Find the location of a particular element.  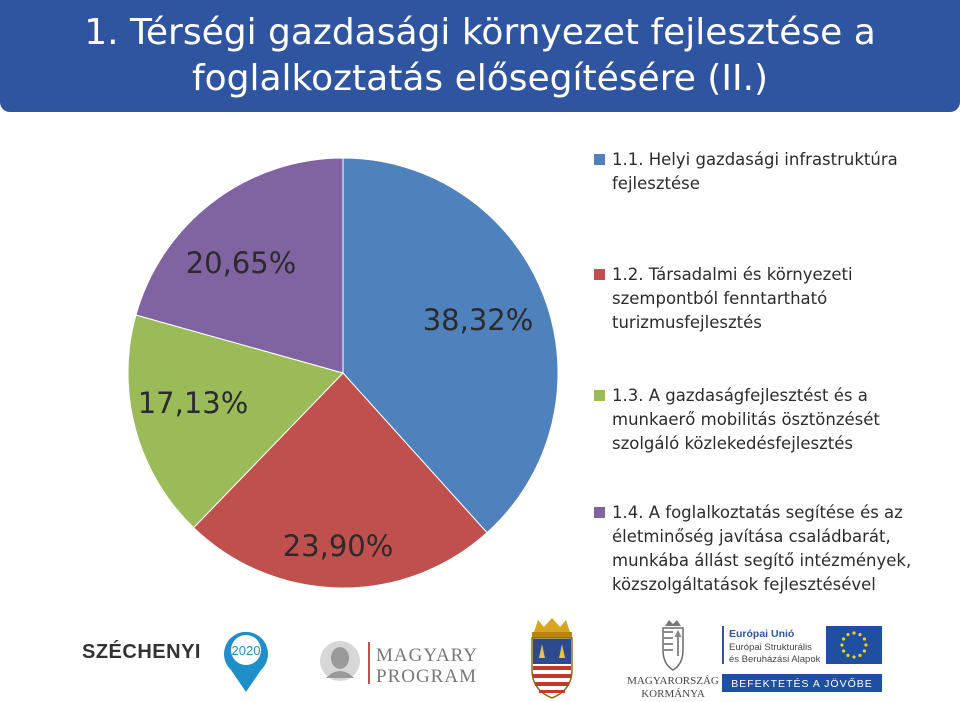

government-line2: KORMÁNYA is located at coordinates (673, 694).